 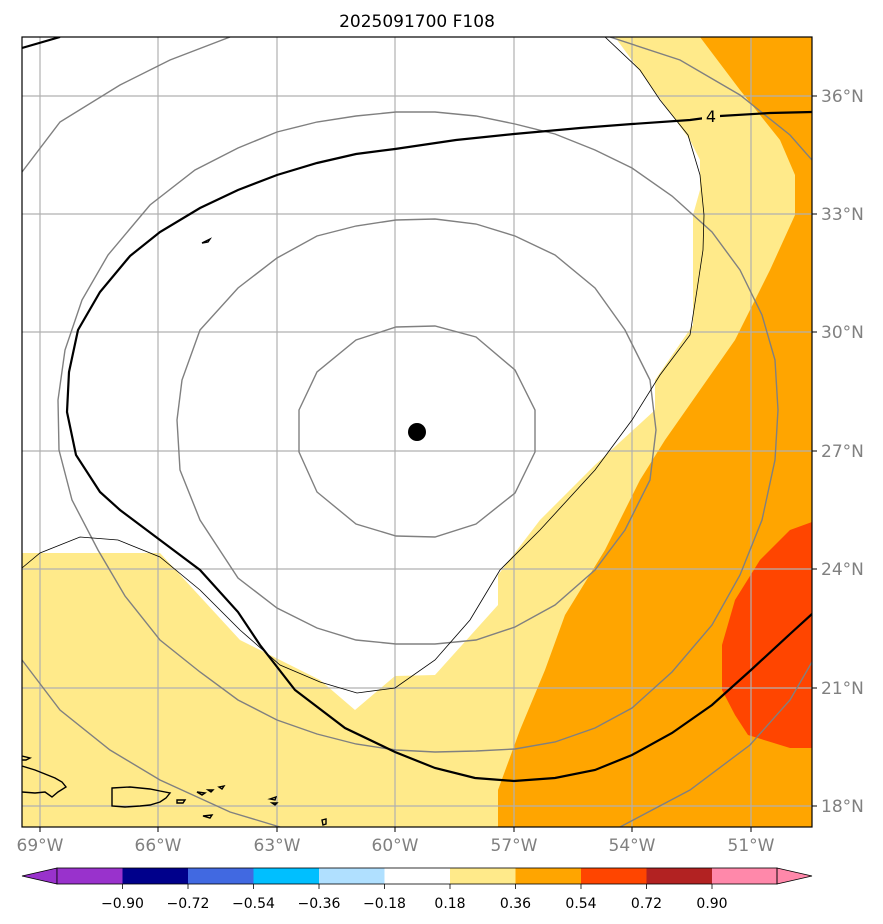 I want to click on cbar-label-1: −0.90, so click(x=122, y=904).